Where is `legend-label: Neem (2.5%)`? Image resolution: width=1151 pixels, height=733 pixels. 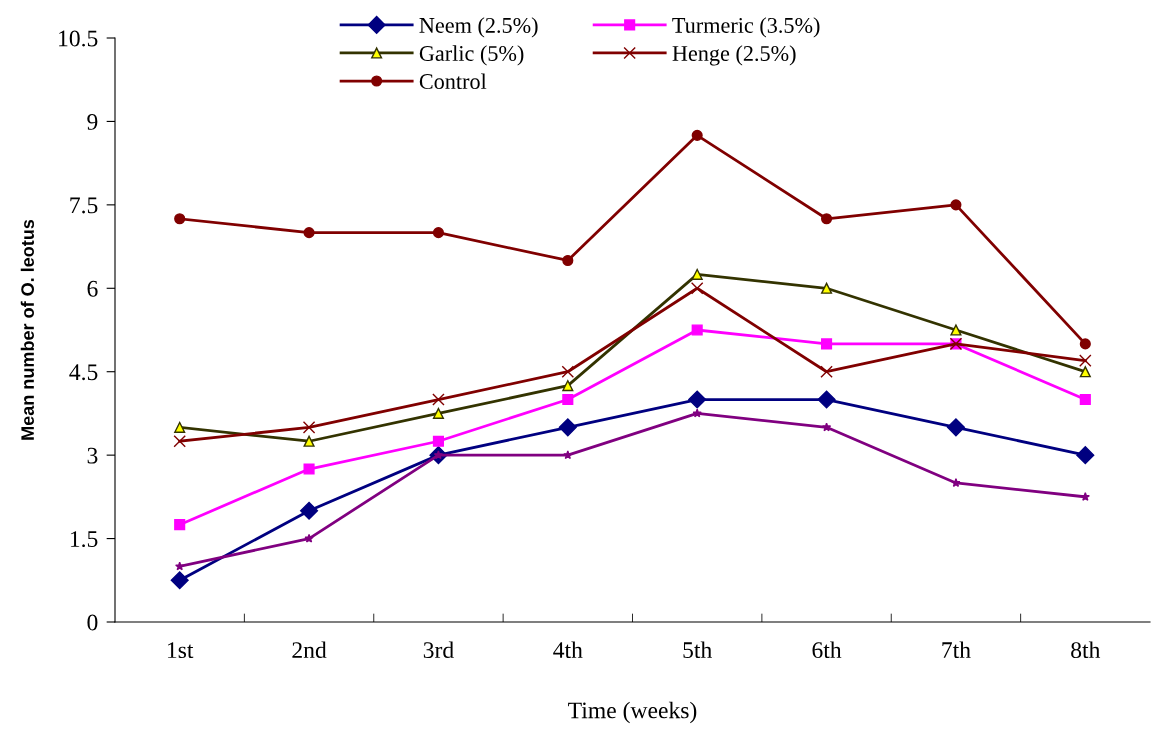 legend-label: Neem (2.5%) is located at coordinates (478, 27).